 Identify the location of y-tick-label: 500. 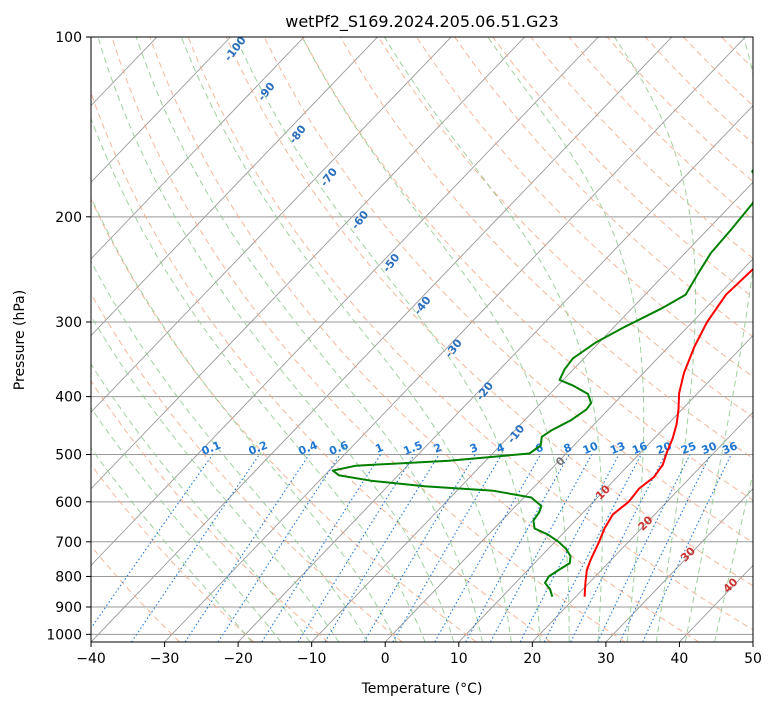
(68, 456).